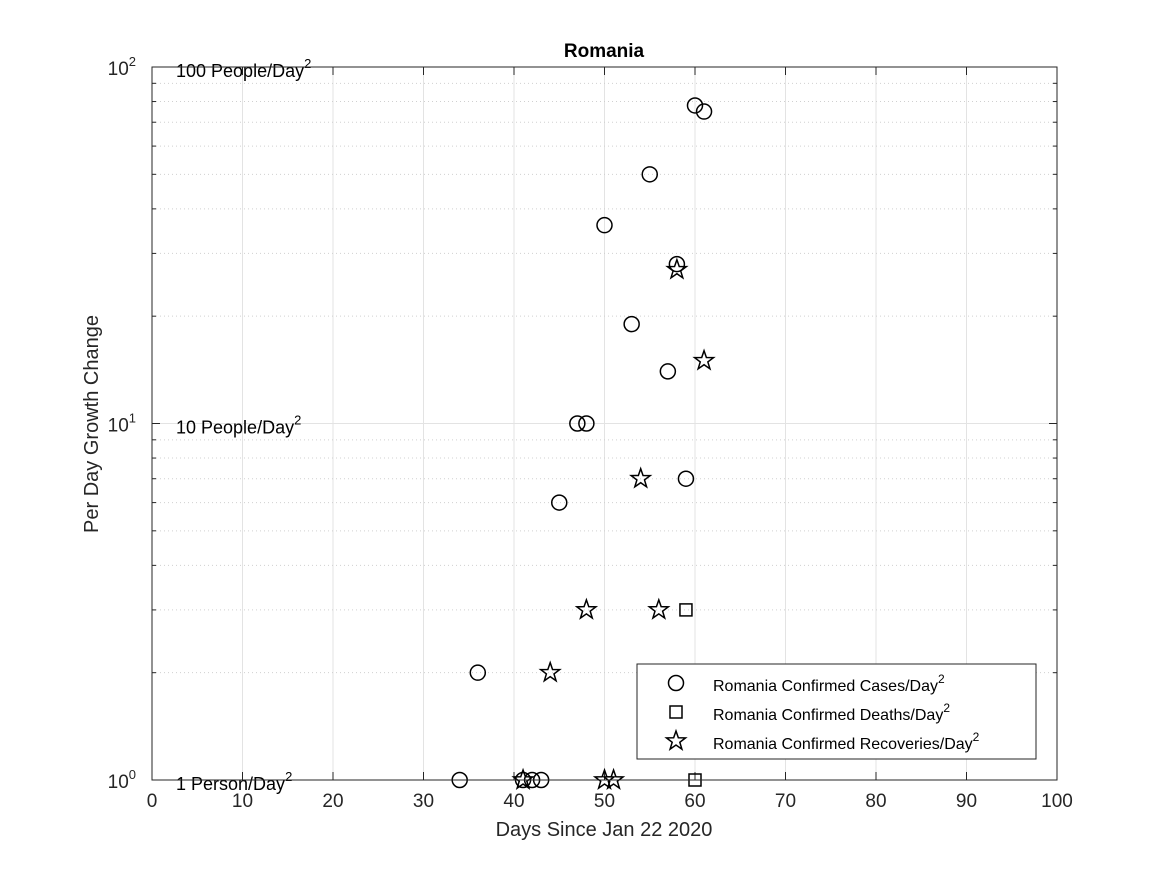 Image resolution: width=1167 pixels, height=875 pixels. I want to click on y-tick-label: 10⁰, so click(122, 780).